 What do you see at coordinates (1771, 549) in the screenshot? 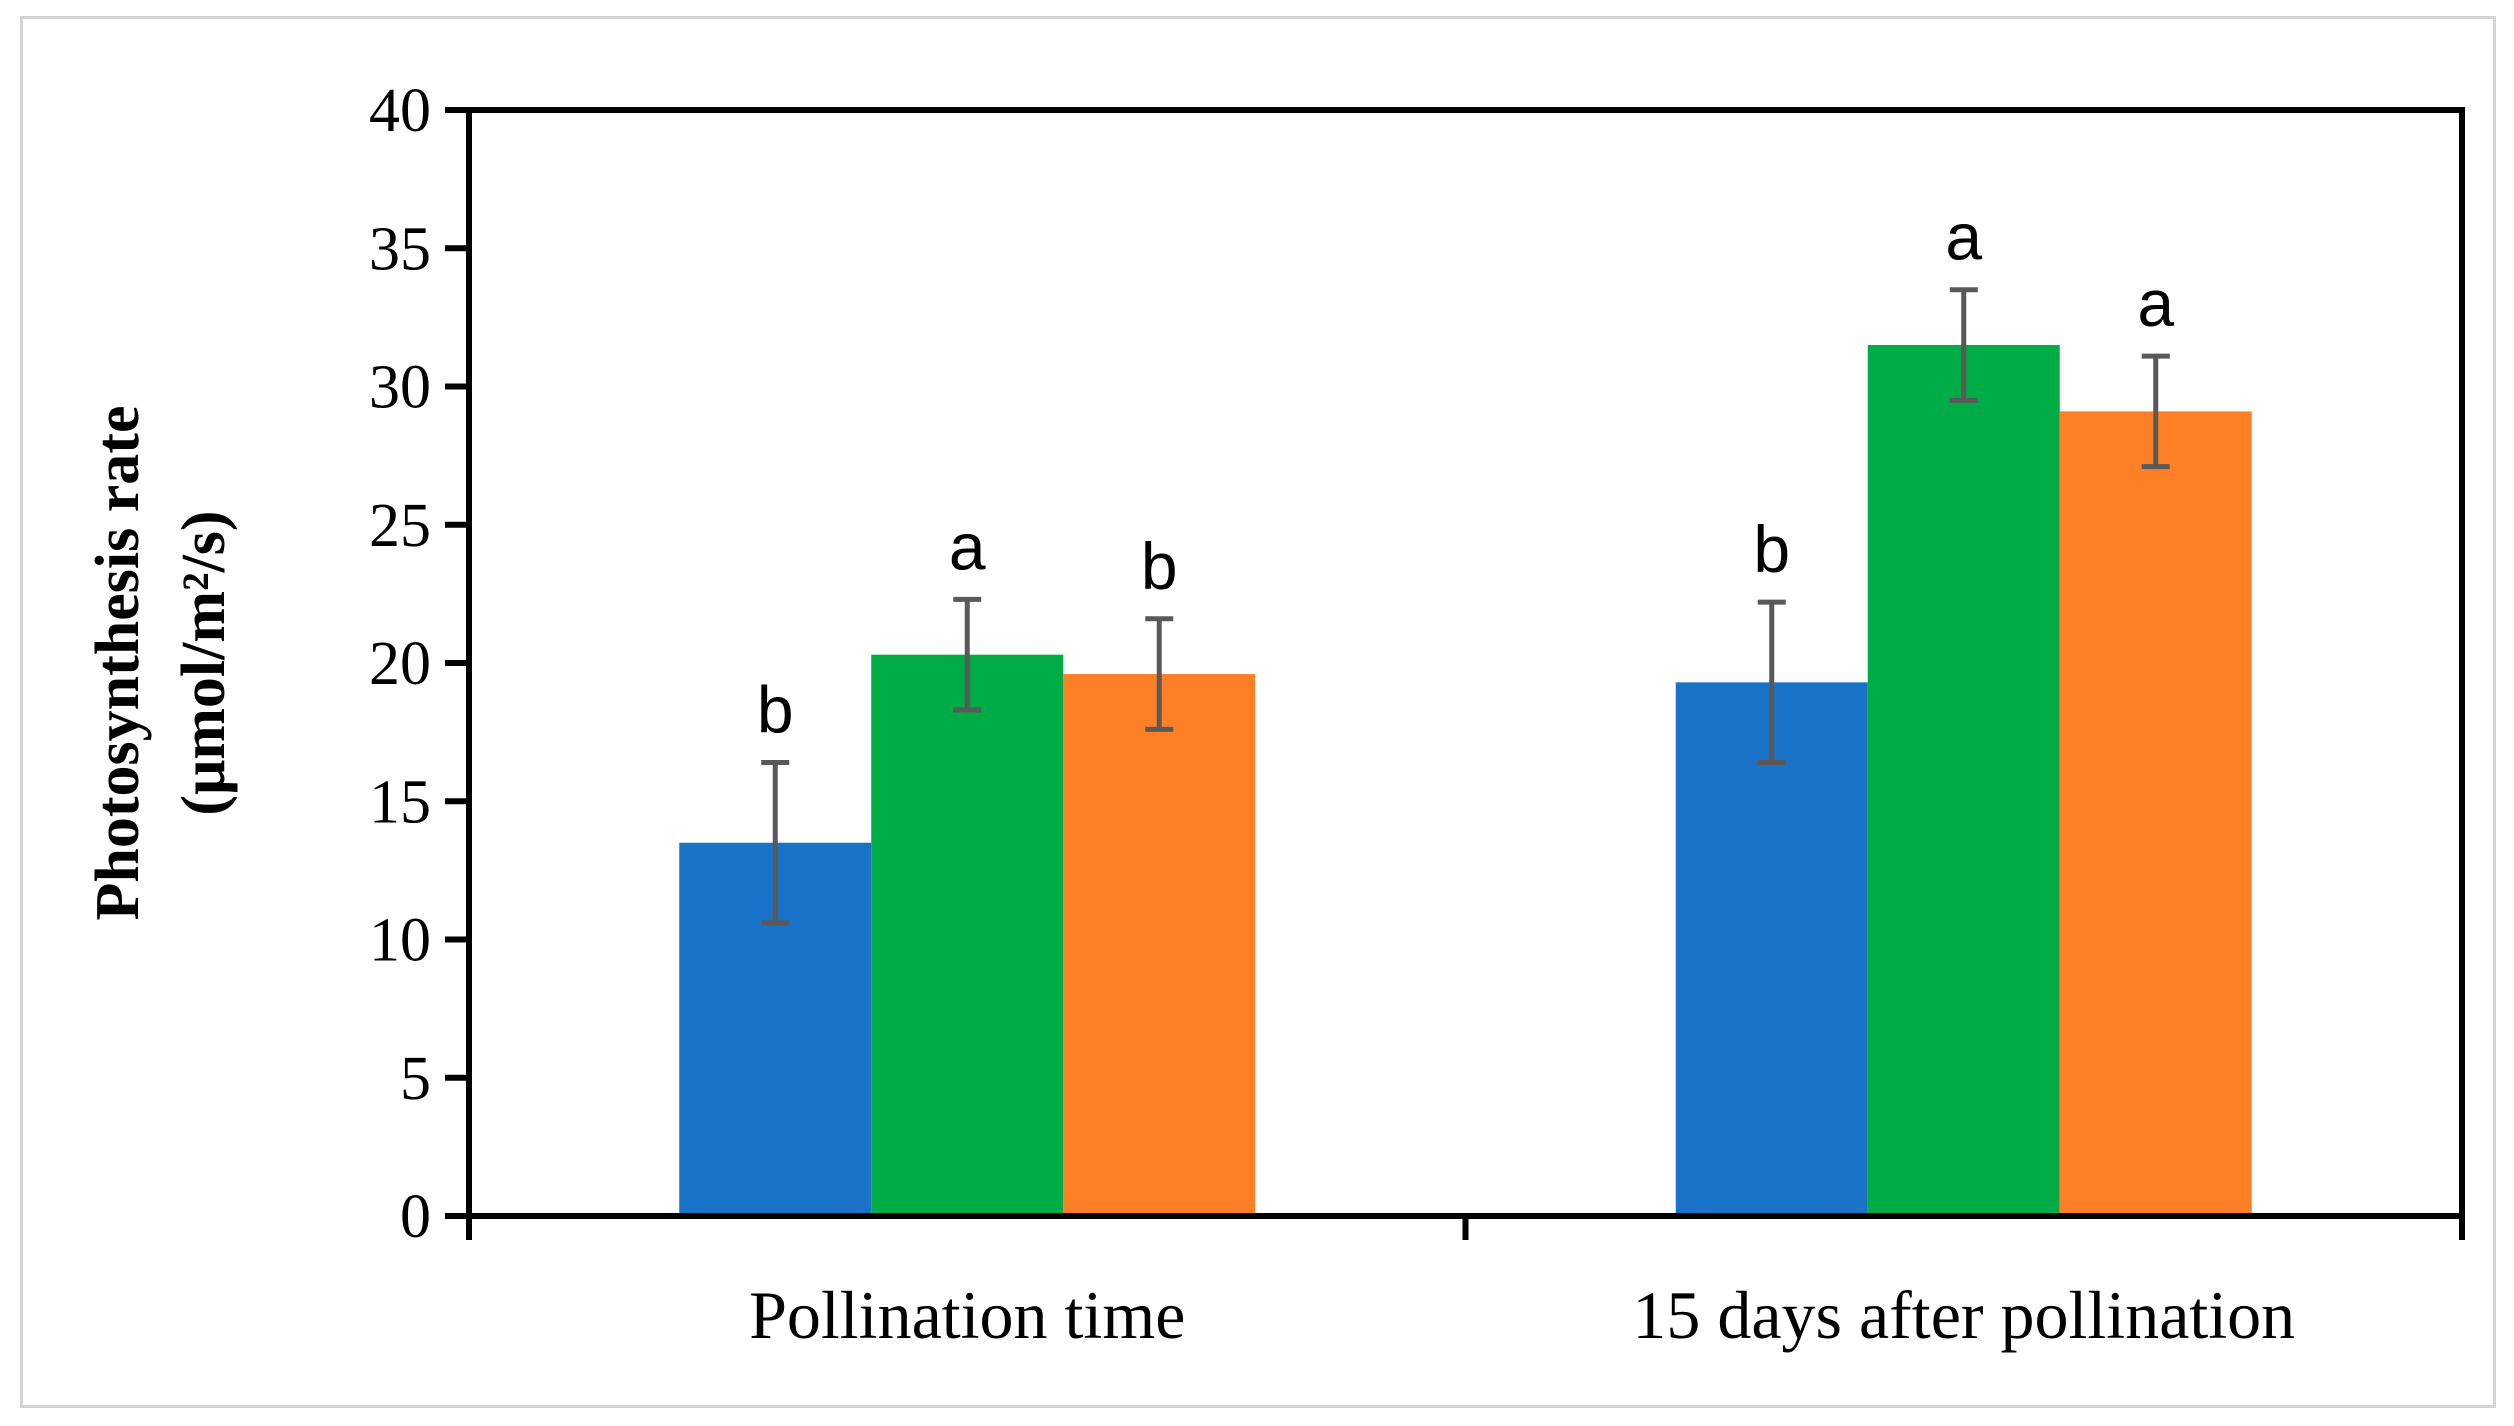
I see `sig-label-series-1-cat2: b` at bounding box center [1771, 549].